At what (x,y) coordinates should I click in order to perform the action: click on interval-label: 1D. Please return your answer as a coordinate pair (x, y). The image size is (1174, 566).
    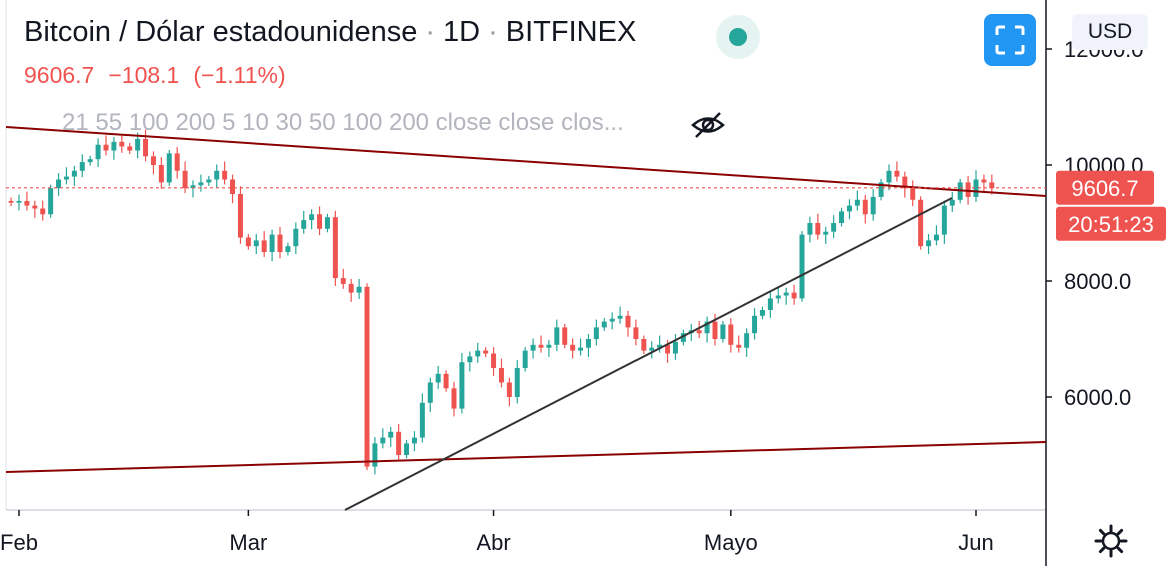
    Looking at the image, I should click on (462, 32).